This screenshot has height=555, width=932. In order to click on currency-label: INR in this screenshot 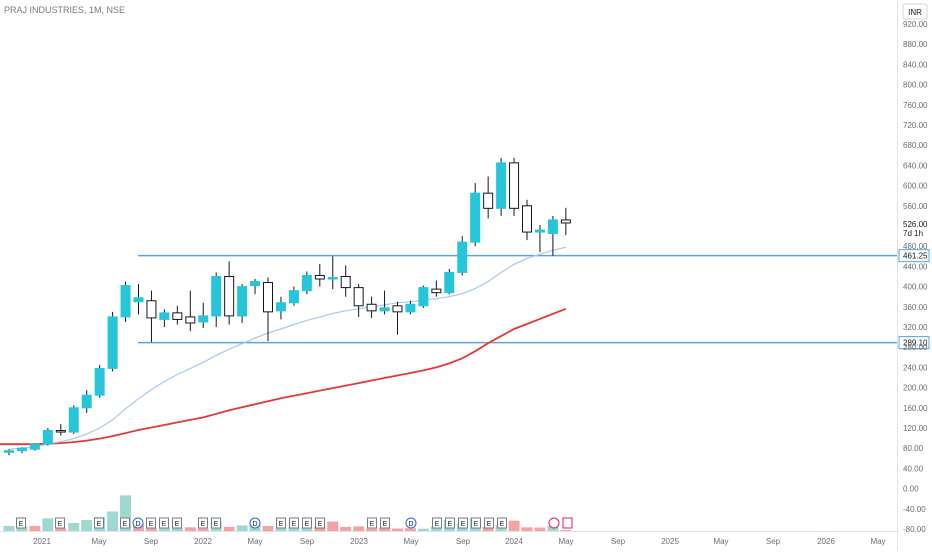, I will do `click(915, 12)`.